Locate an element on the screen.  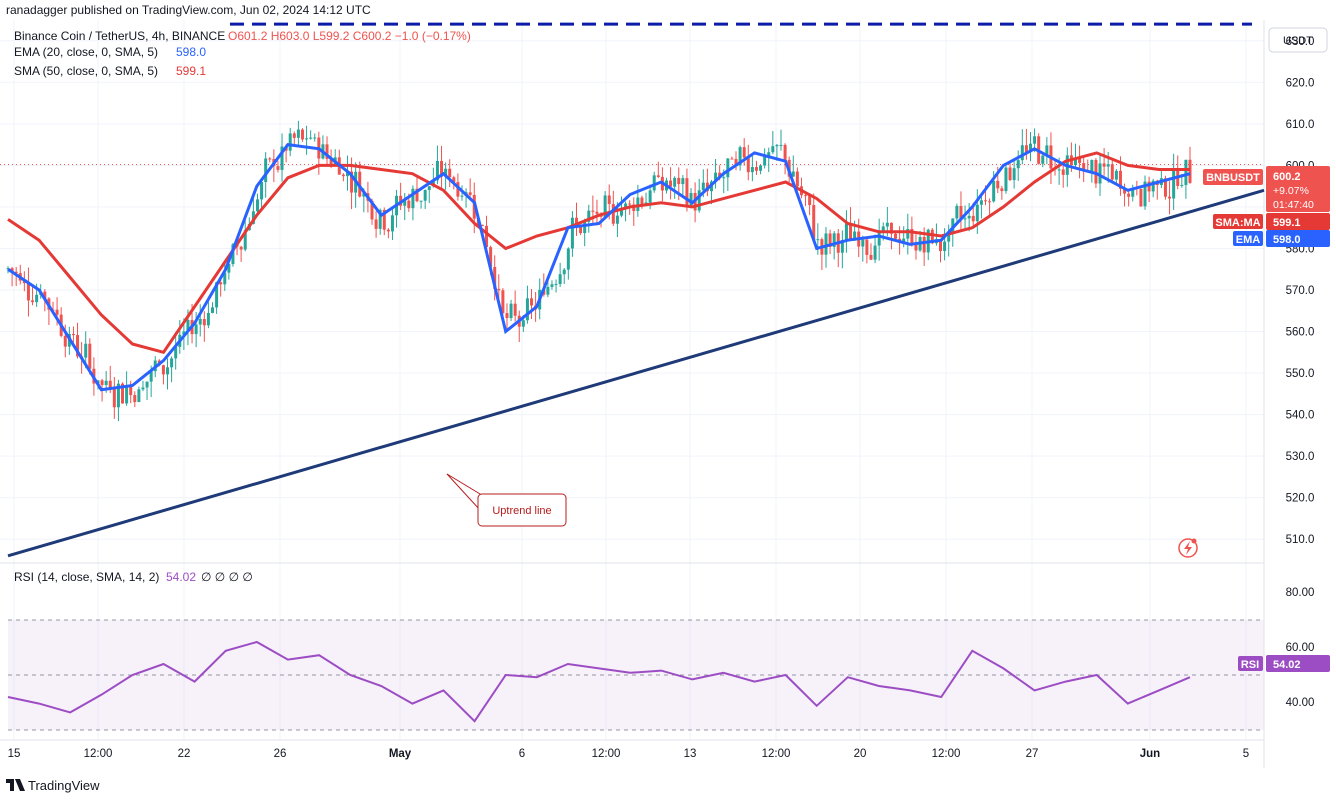
symbol-tag is located at coordinates (1233, 177).